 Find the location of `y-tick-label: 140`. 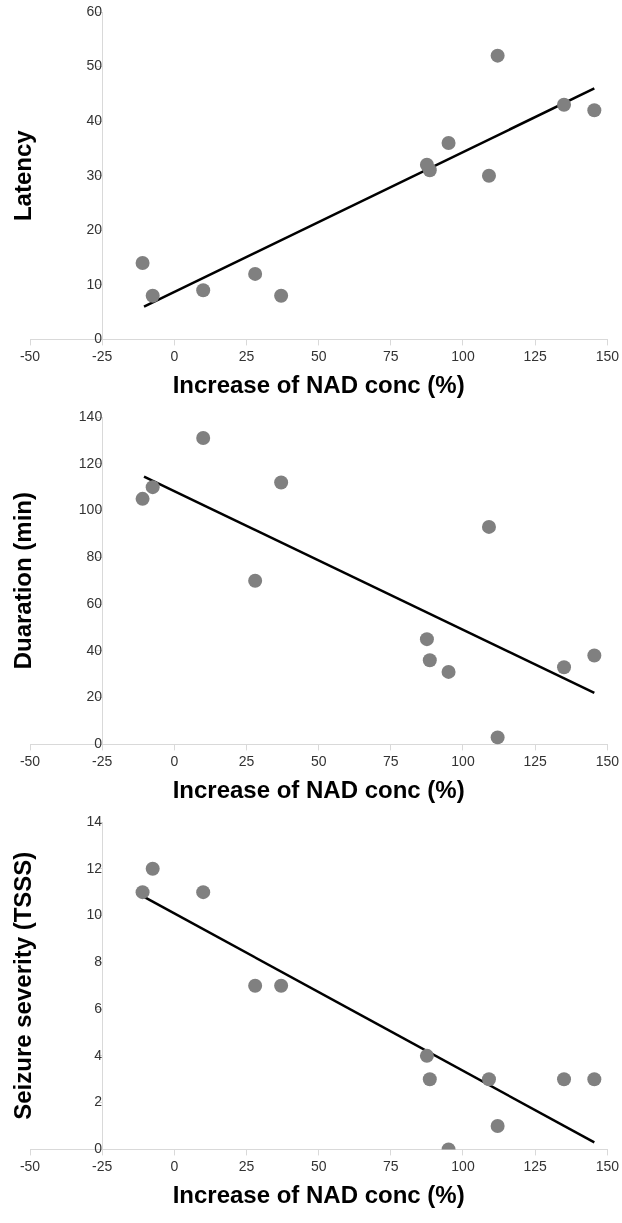

y-tick-label: 140 is located at coordinates (90, 415).